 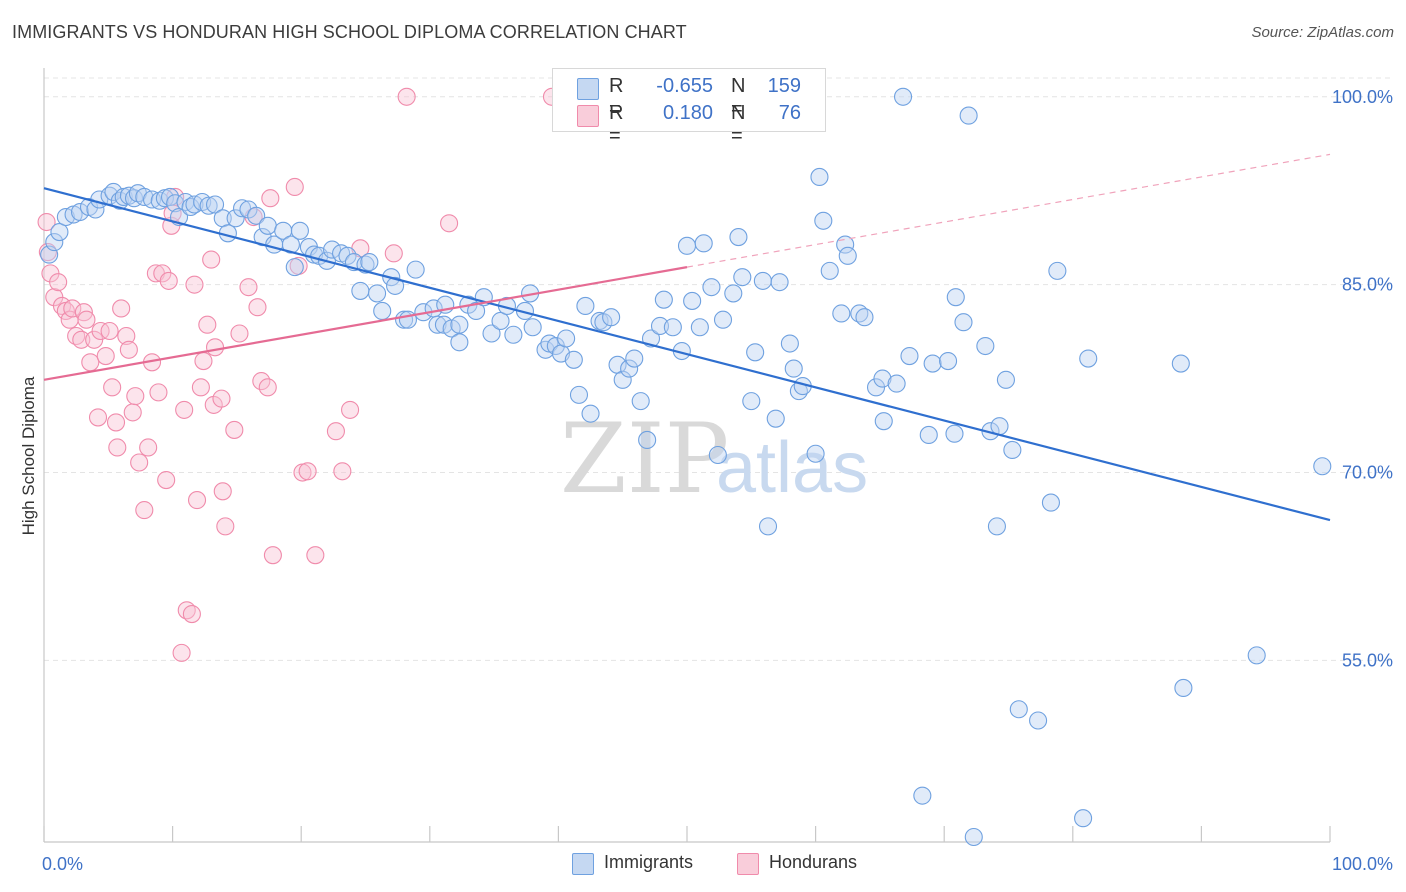 I want to click on y-tick-label: 55.0%, so click(x=1367, y=660).